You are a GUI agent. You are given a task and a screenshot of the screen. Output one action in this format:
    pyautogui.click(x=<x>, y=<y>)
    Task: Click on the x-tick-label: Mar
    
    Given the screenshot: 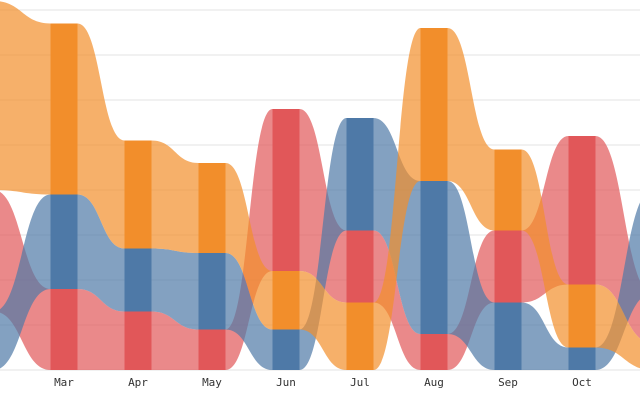 What is the action you would take?
    pyautogui.click(x=64, y=382)
    